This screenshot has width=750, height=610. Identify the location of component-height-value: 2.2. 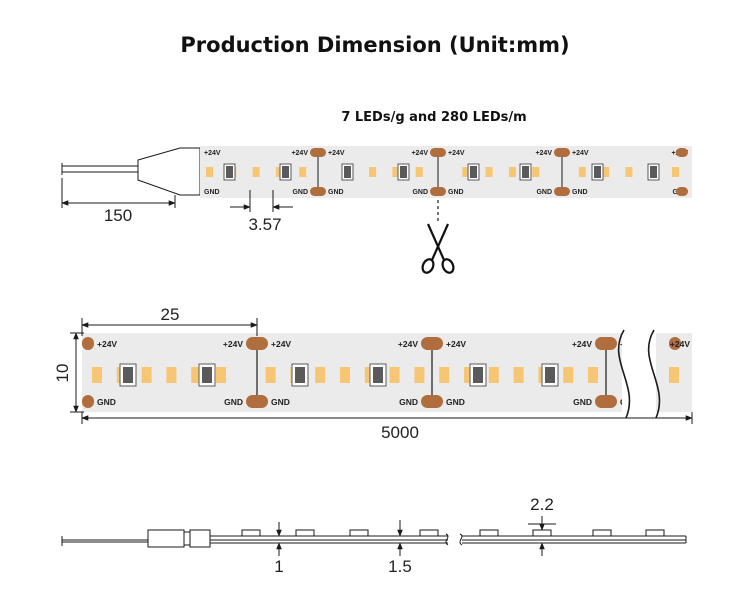
(542, 504).